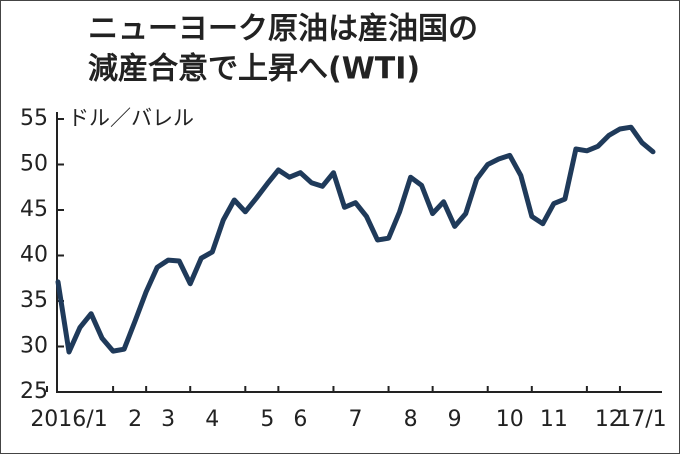 This screenshot has width=680, height=454. I want to click on y-tick-label: 25, so click(34, 391).